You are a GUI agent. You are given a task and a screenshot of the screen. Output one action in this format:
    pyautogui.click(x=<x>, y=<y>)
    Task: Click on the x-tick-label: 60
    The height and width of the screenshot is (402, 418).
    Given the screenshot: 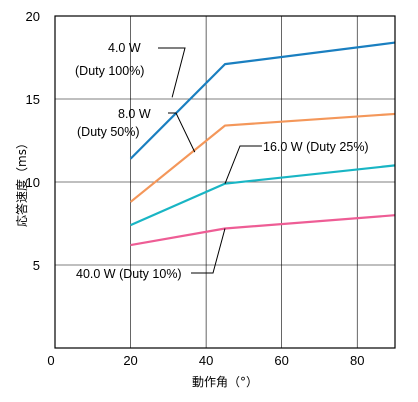 What is the action you would take?
    pyautogui.click(x=281, y=360)
    